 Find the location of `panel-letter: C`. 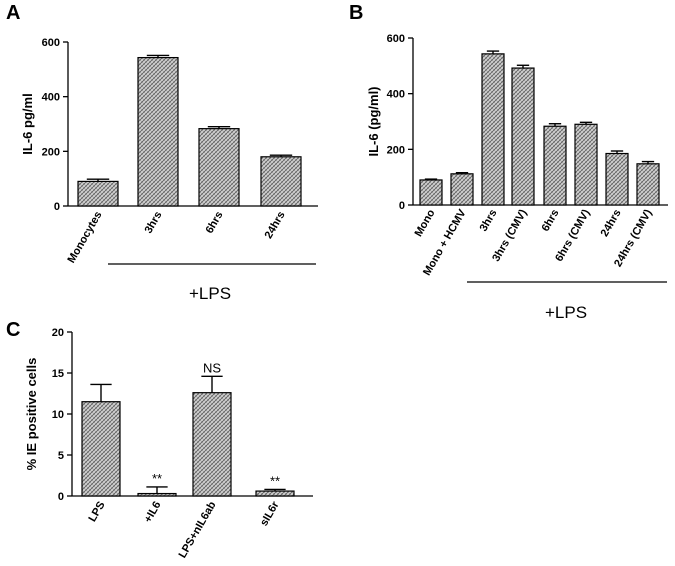

panel-letter: C is located at coordinates (13, 330).